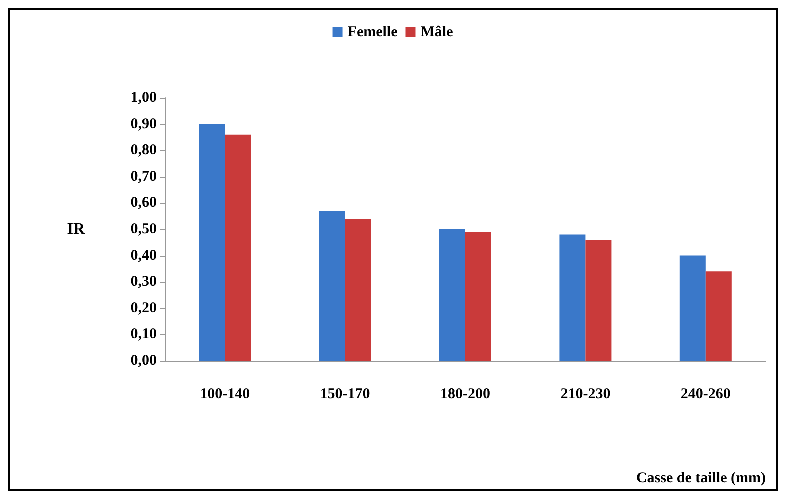 This screenshot has height=503, width=790. I want to click on x-tick-label: 240-260, so click(705, 394).